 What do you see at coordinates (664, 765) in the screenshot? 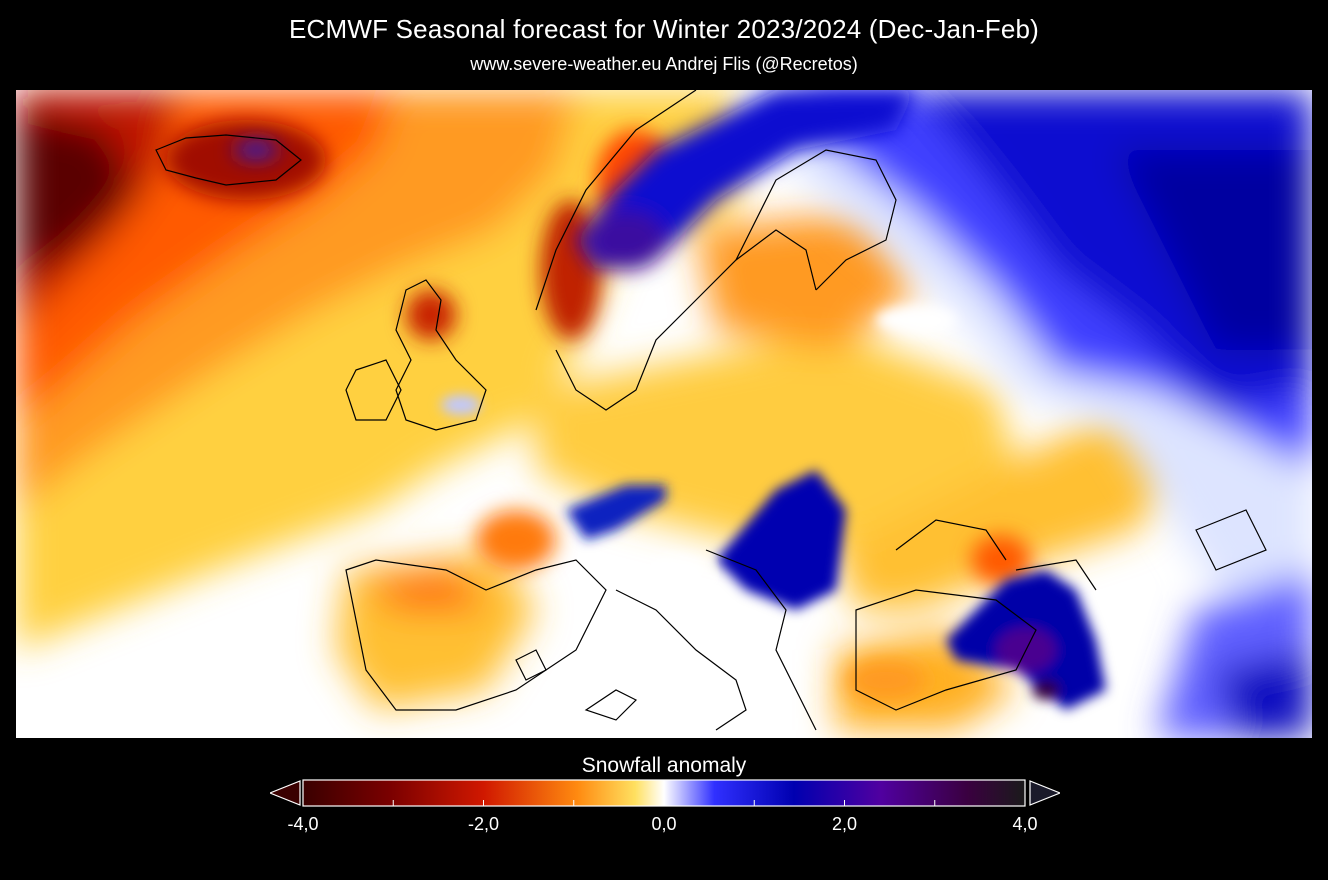
I see `colorbar-title: Snowfall anomaly` at bounding box center [664, 765].